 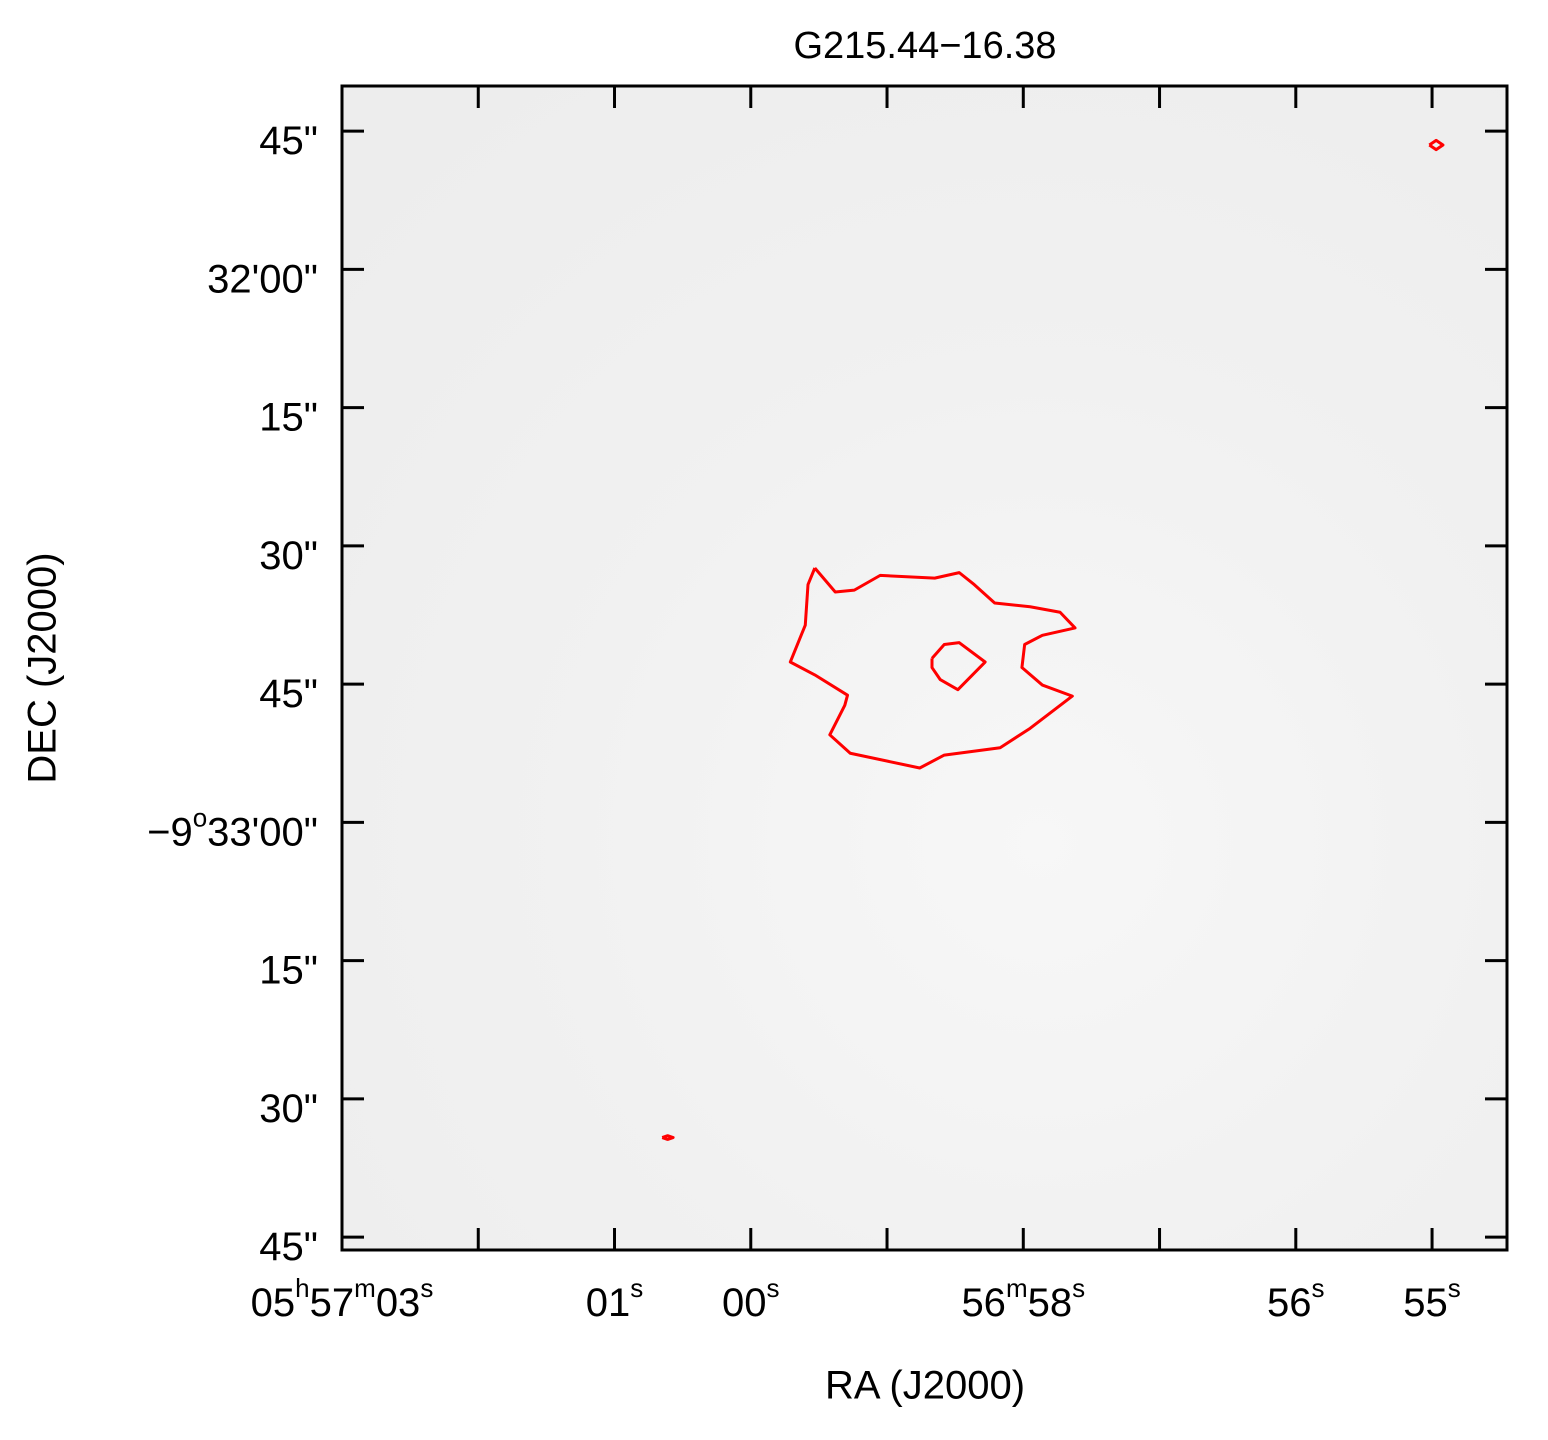 What do you see at coordinates (744, 1303) in the screenshot?
I see `label-part: 00` at bounding box center [744, 1303].